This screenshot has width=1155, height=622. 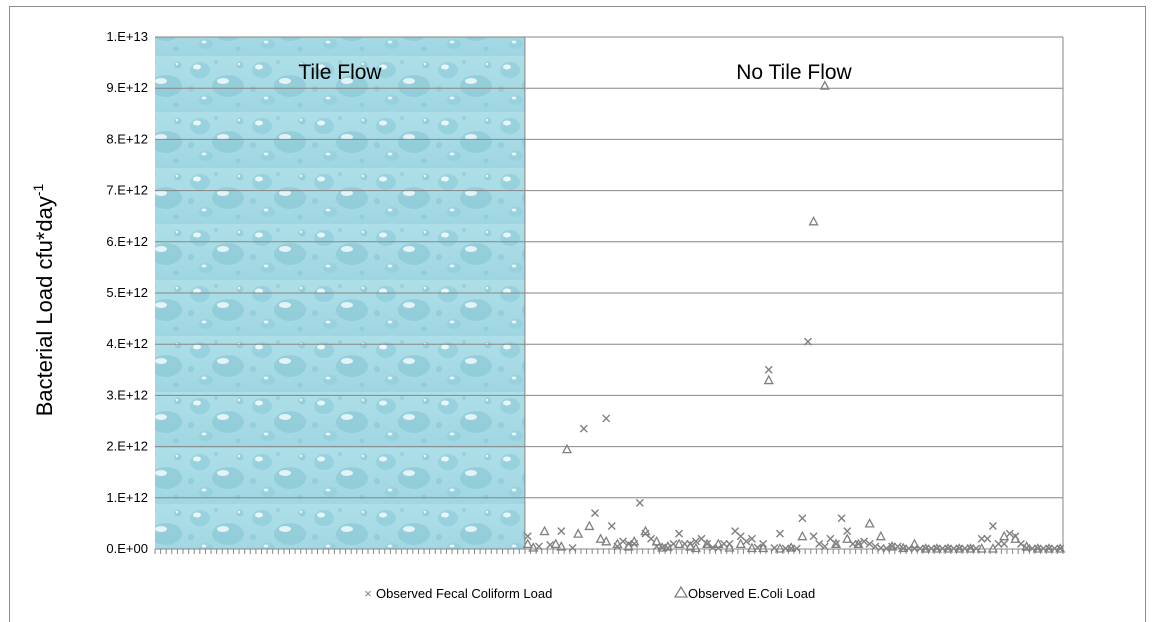 I want to click on tile-flow-label: Tile Flow, so click(x=340, y=72).